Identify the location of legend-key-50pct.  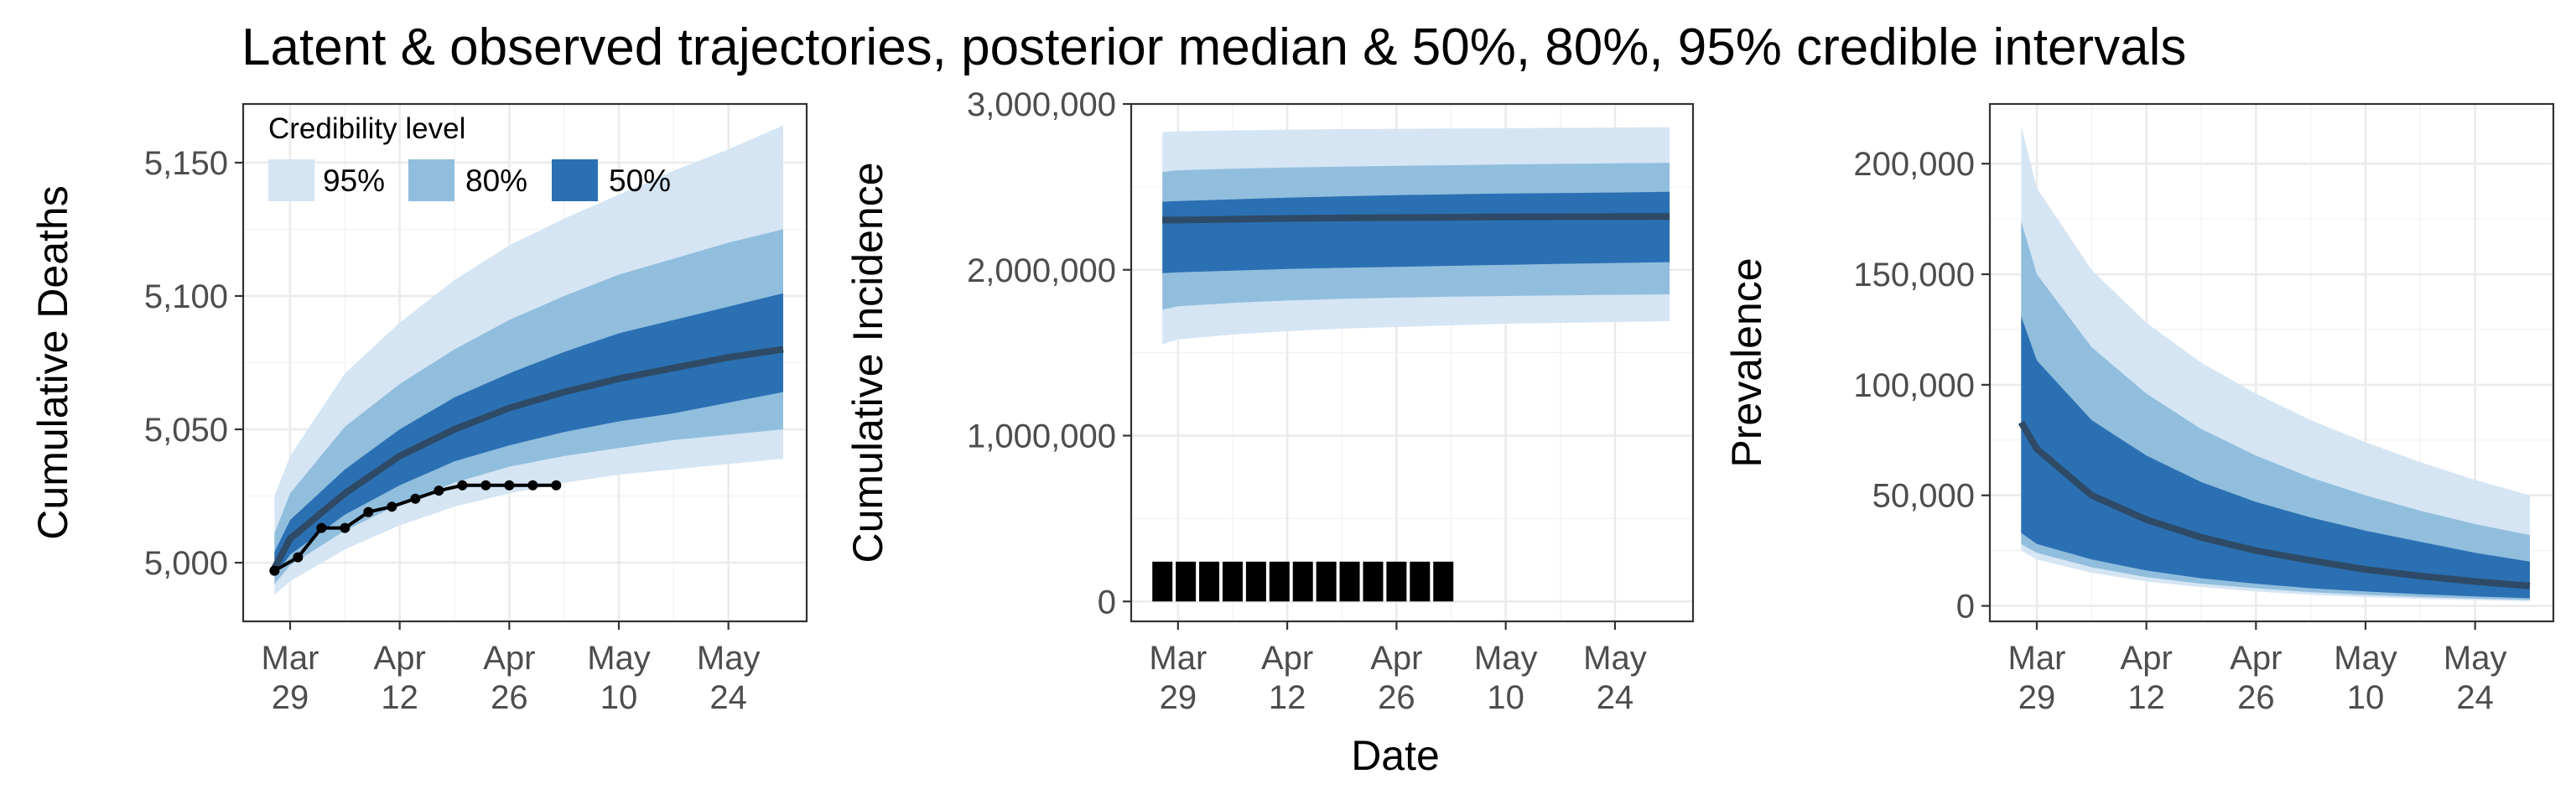
(575, 180).